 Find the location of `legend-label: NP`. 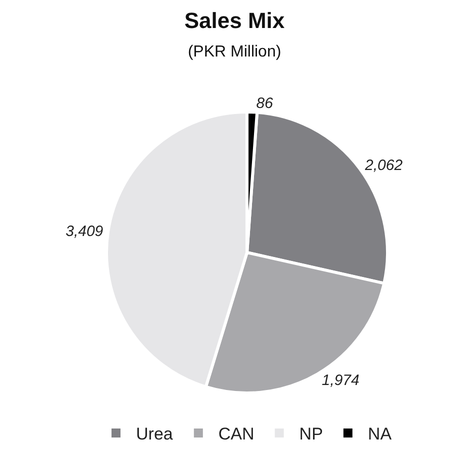

legend-label: NP is located at coordinates (311, 434).